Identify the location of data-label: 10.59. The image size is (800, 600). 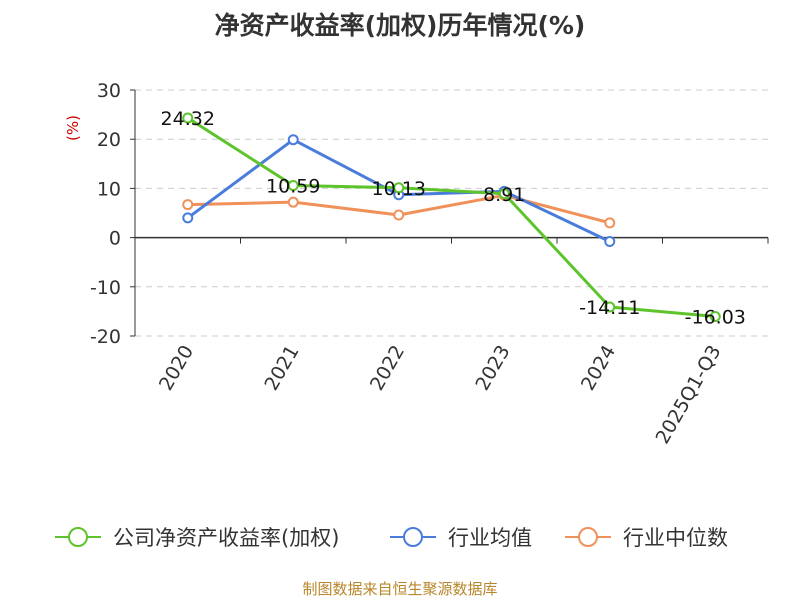
(293, 186).